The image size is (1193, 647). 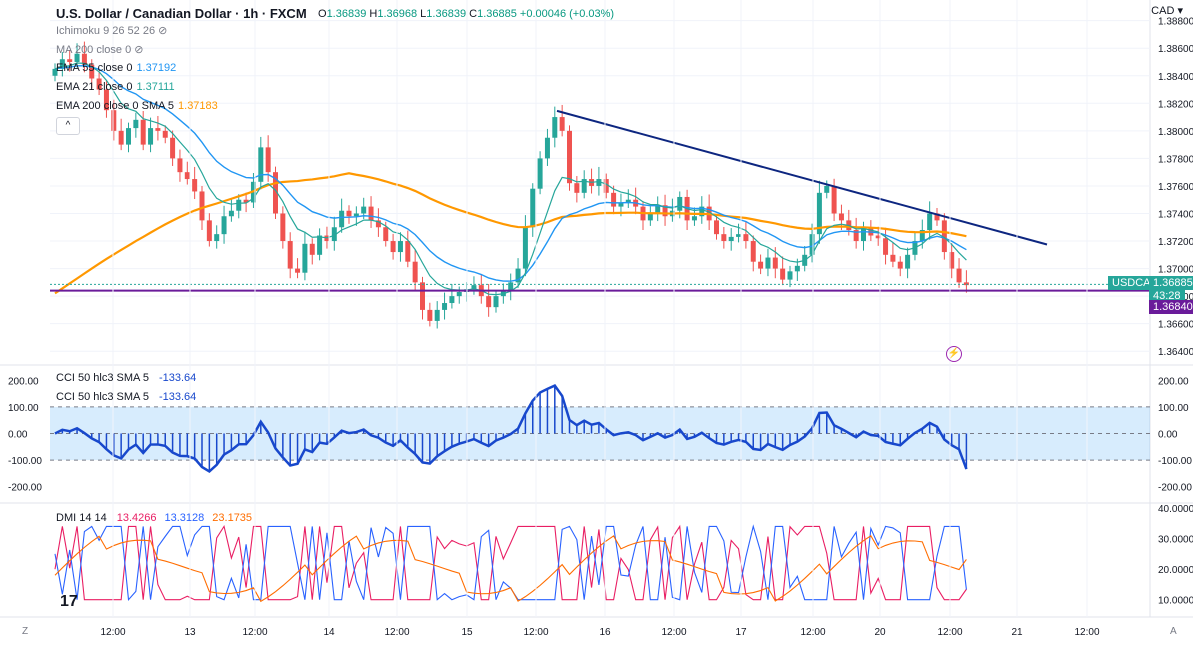 I want to click on price-tick-label: 1.38600, so click(x=1175, y=49).